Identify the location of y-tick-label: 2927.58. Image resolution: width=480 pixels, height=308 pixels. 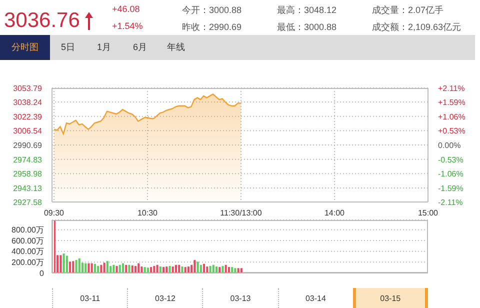
(28, 202).